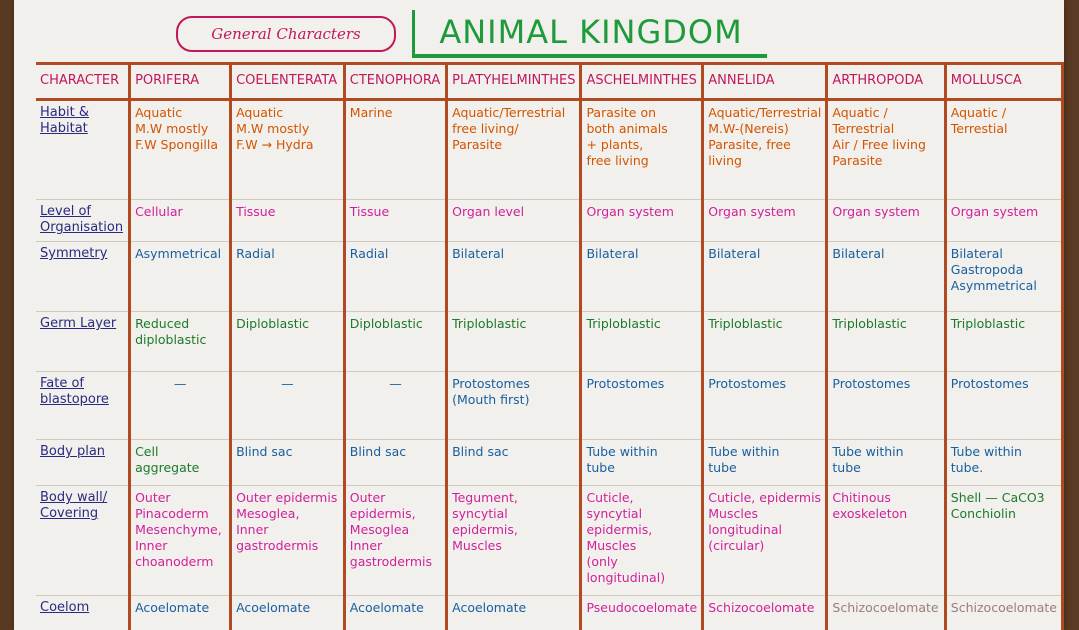 The image size is (1079, 630). Describe the element at coordinates (181, 149) in the screenshot. I see `table-cell: Aquatic M.W mostly F.W Spongilla` at that location.